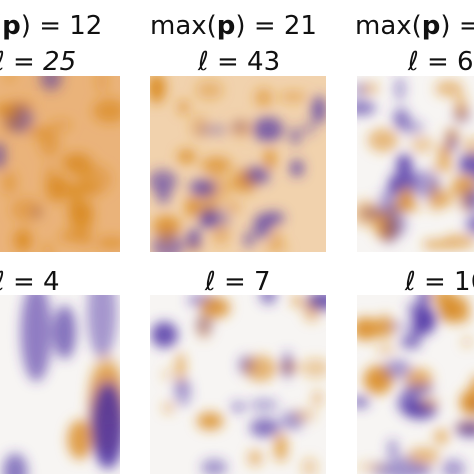 This screenshot has width=474, height=474. What do you see at coordinates (457, 26) in the screenshot?
I see `col3-title-rest: ) =` at bounding box center [457, 26].